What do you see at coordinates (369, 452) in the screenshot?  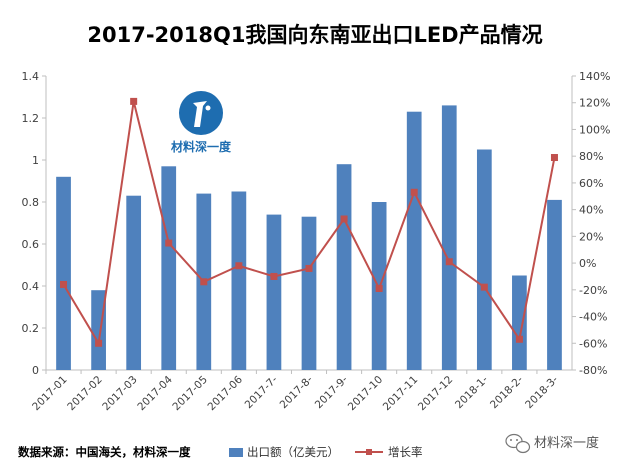 I see `legend-line-marker` at bounding box center [369, 452].